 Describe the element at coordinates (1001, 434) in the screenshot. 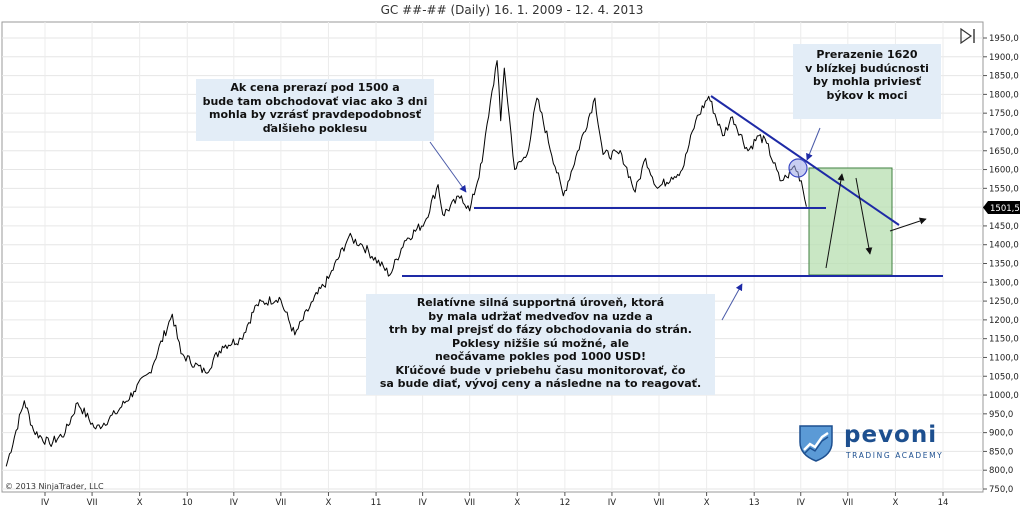

I see `y-tick-label: 900,0` at that location.